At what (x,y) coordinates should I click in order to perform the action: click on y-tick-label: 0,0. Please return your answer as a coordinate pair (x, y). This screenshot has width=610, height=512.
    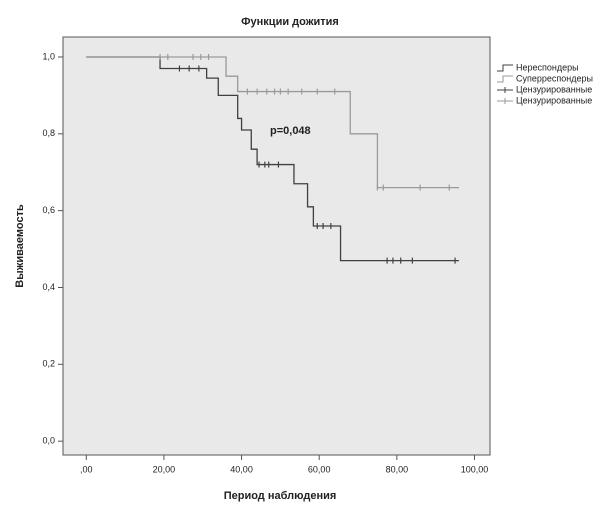
    Looking at the image, I should click on (48, 441).